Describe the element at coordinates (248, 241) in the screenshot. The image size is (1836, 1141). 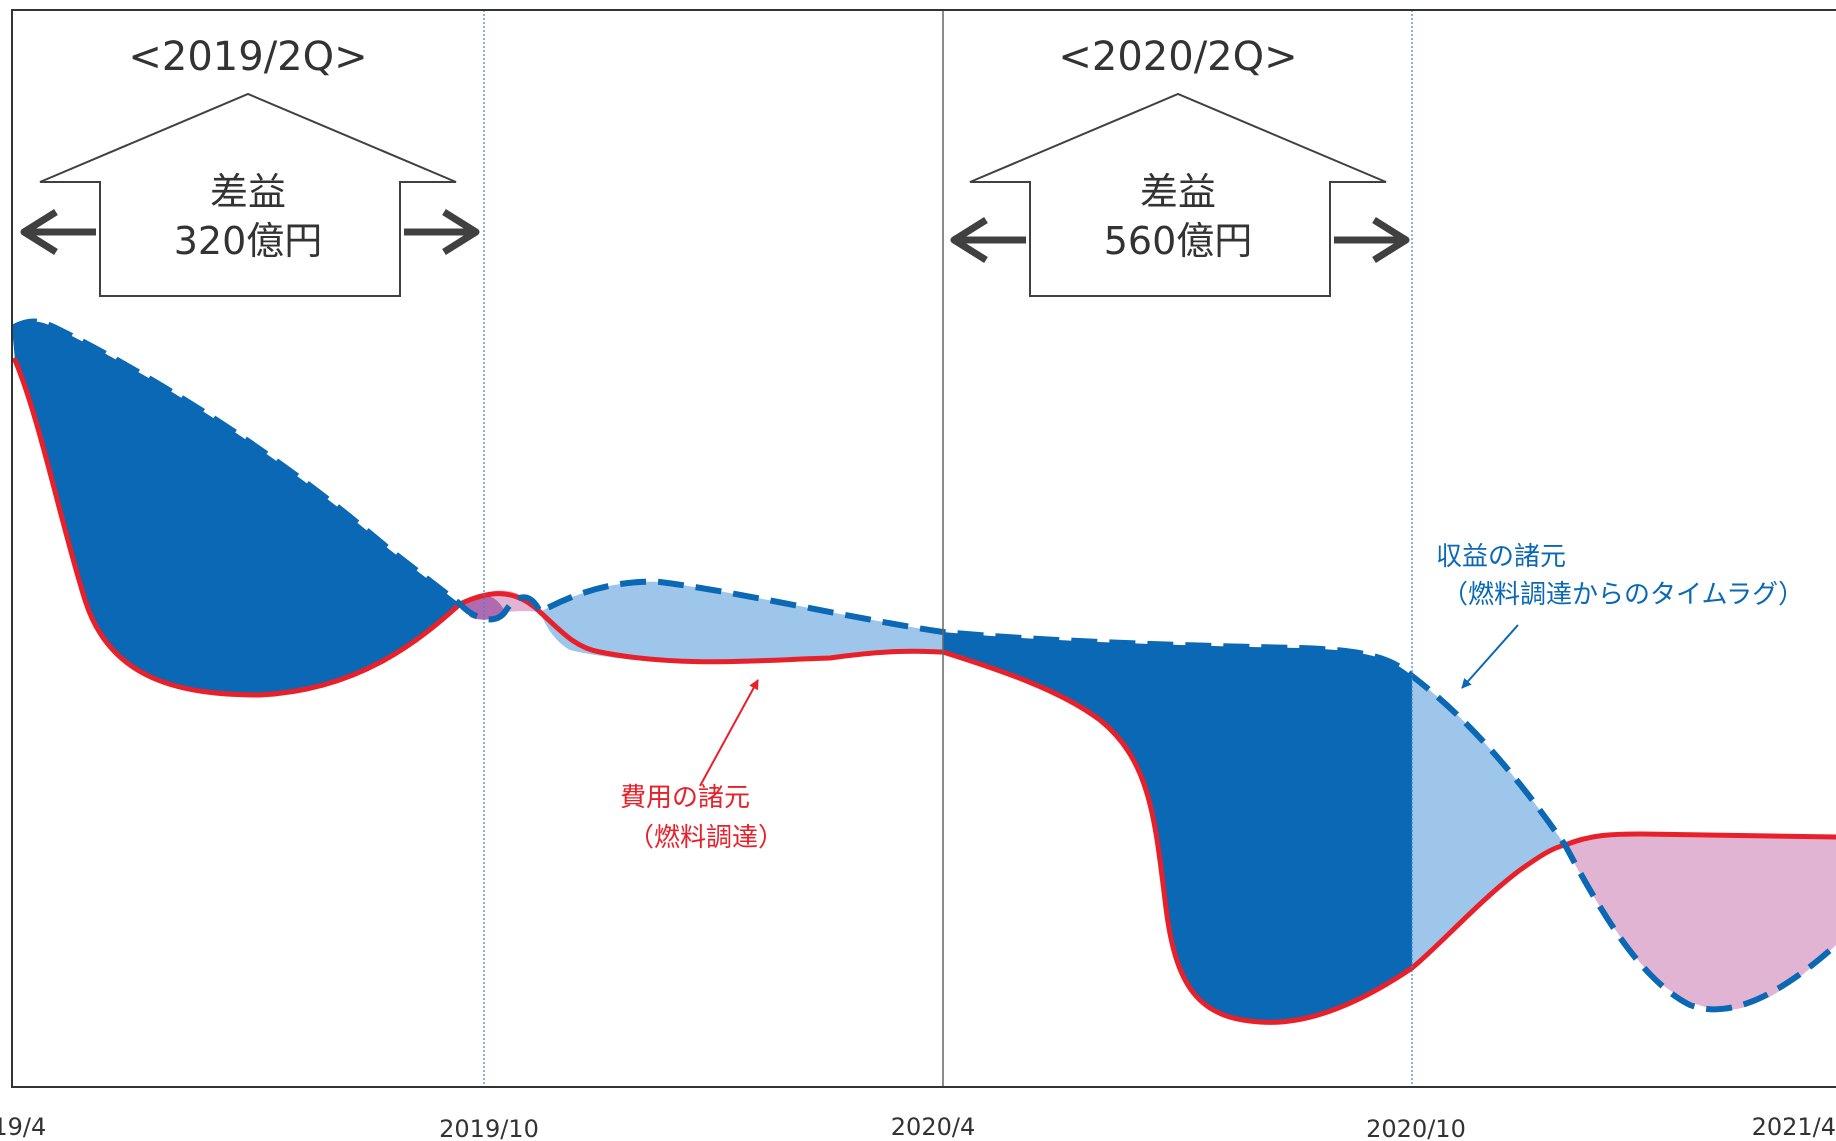
I see `box-value: 320億円` at that location.